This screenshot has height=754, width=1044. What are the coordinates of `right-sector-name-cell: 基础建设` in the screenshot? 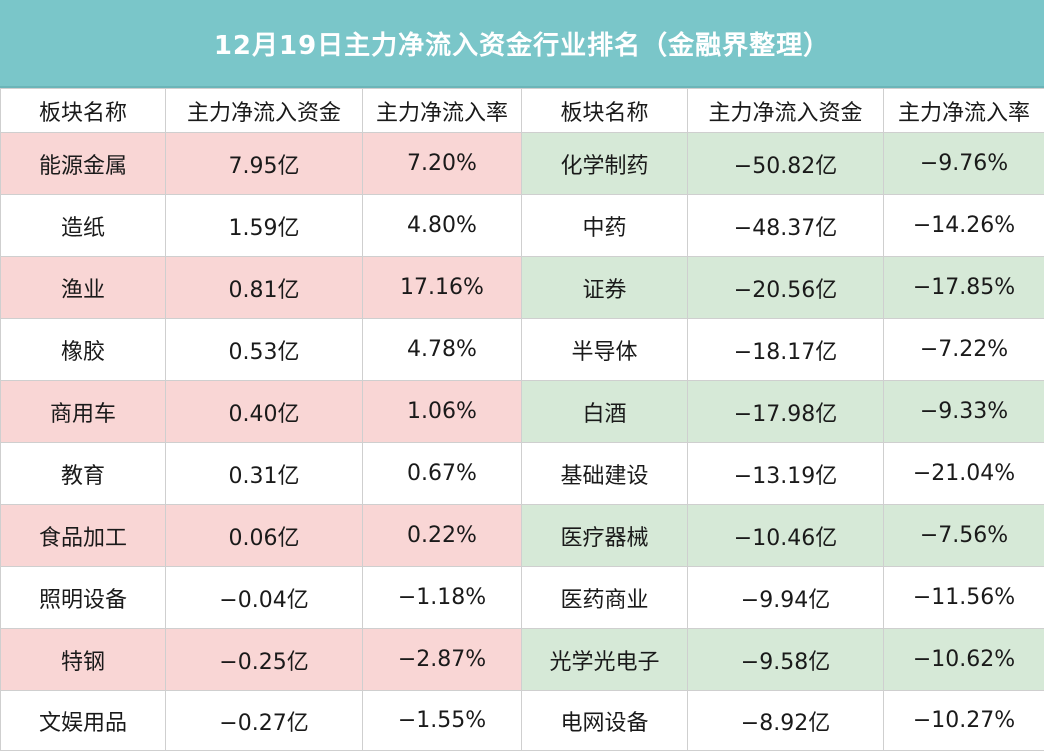 It's located at (604, 473).